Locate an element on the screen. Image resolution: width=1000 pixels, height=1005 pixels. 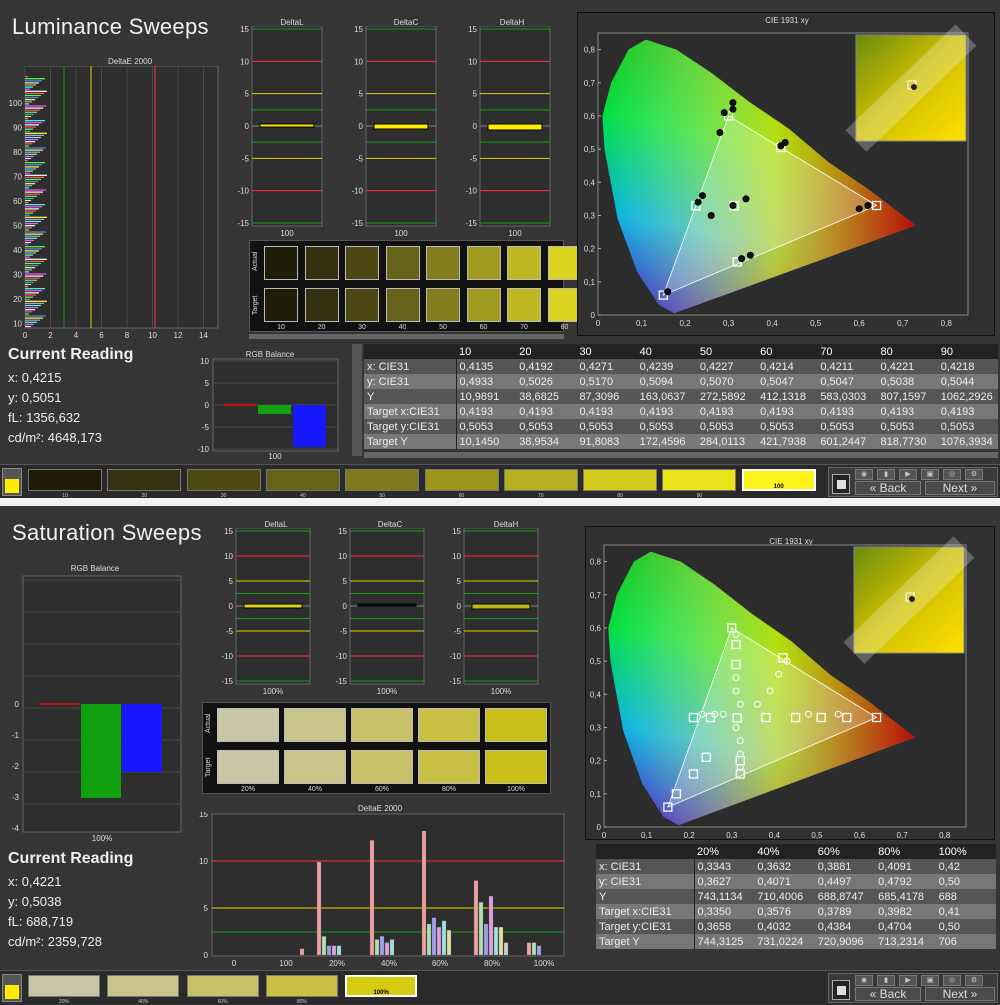
red-bar is located at coordinates (59, 704).